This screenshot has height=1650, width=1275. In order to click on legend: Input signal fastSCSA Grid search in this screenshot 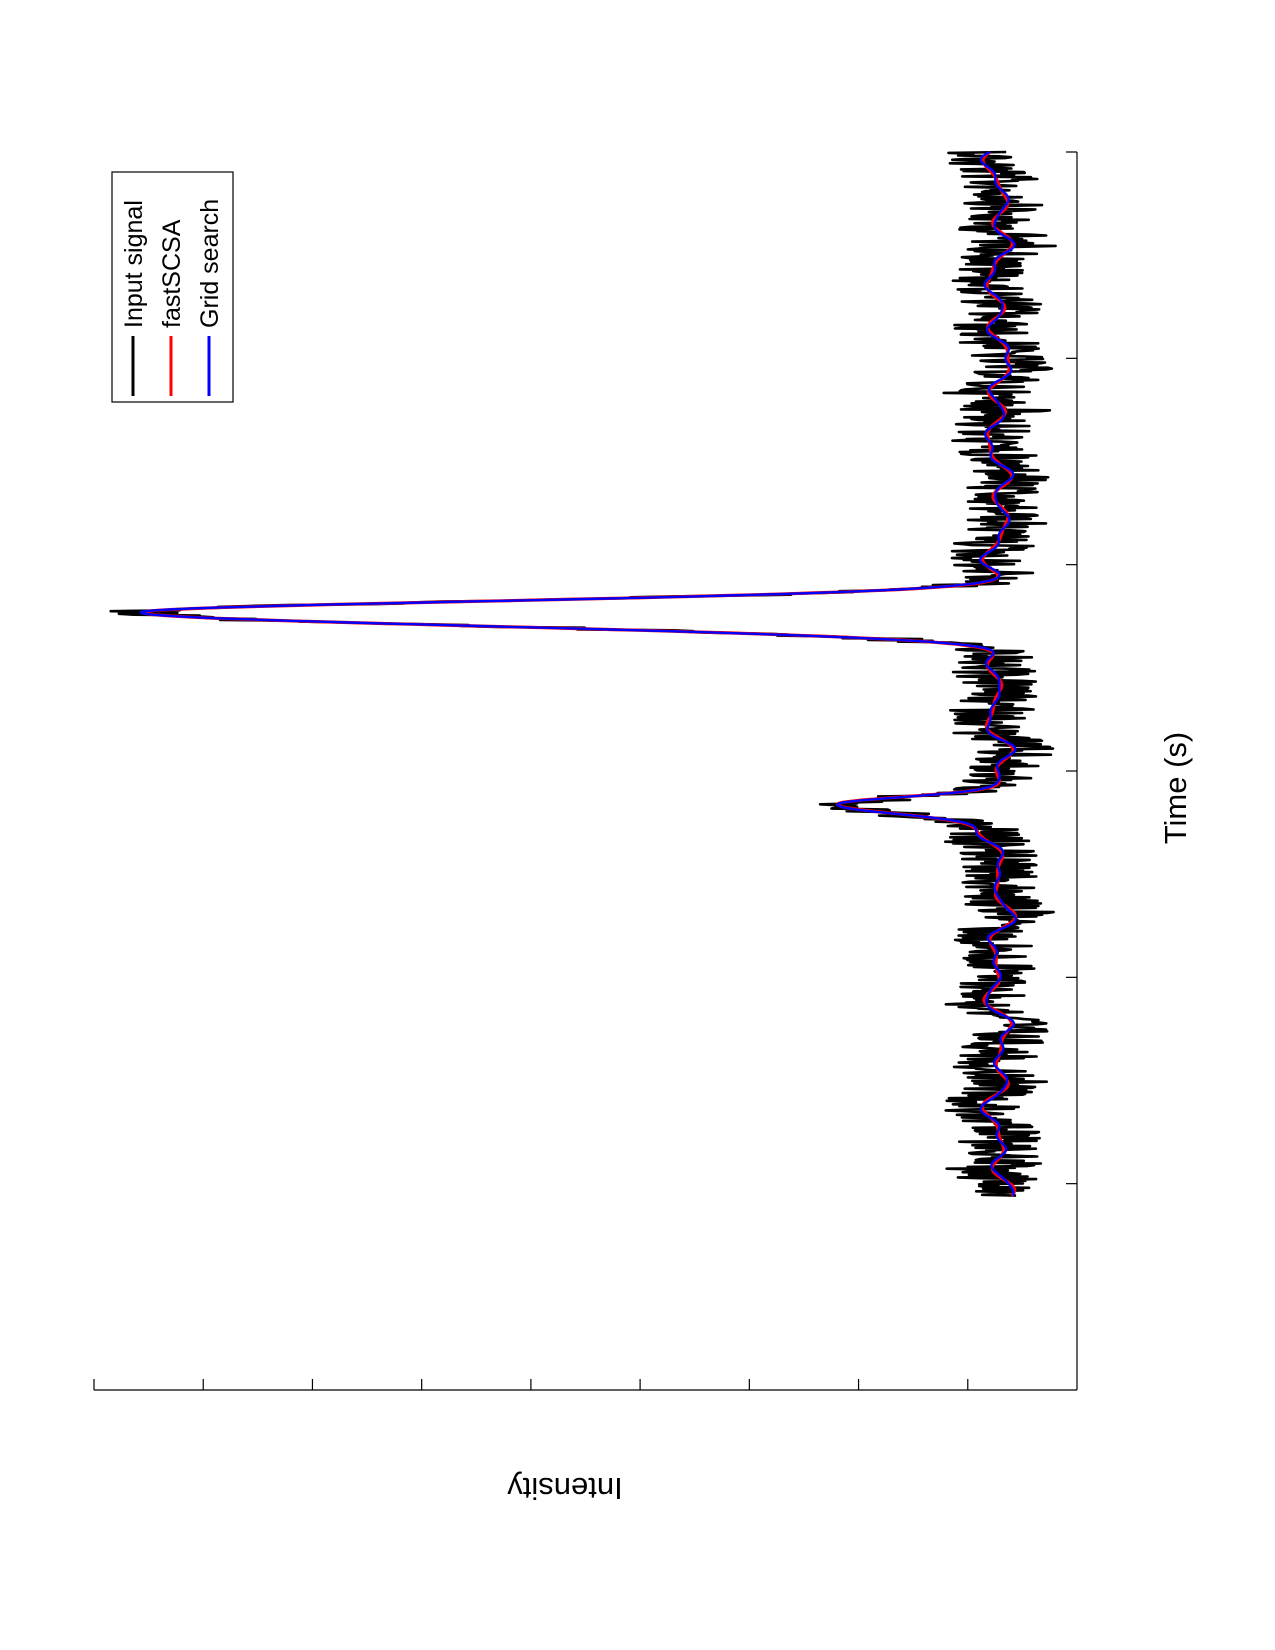, I will do `click(172, 287)`.